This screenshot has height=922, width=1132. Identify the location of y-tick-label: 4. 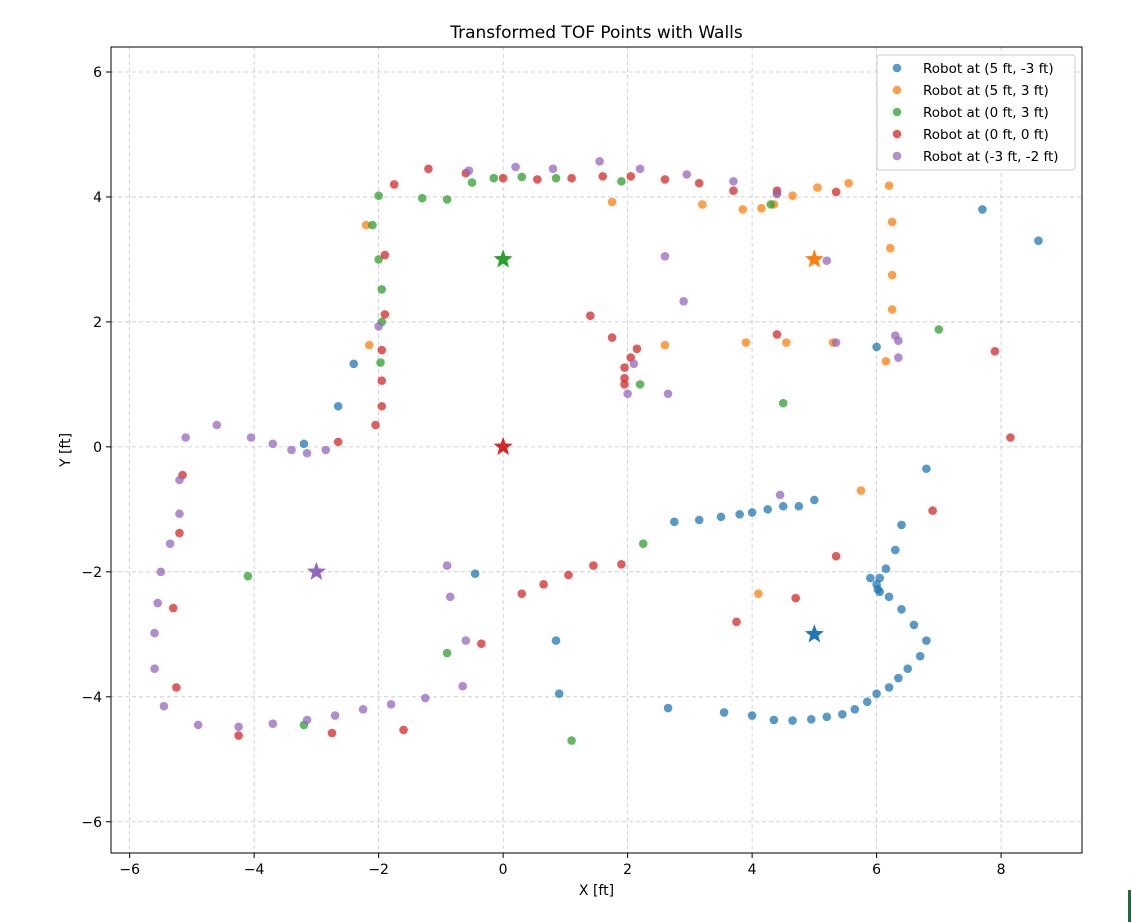
(97, 198).